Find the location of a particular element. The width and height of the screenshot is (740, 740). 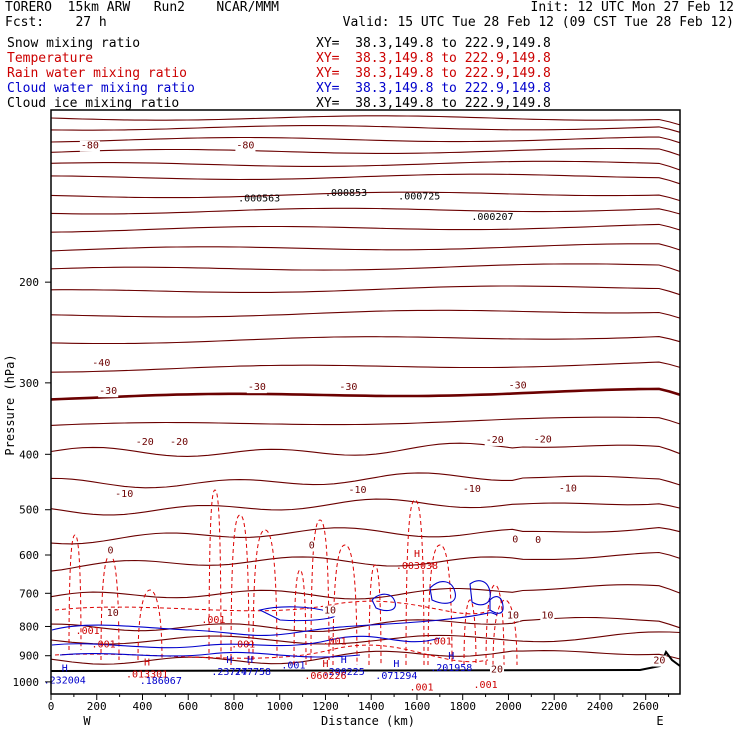

y-tick-label: 700 is located at coordinates (29, 593).